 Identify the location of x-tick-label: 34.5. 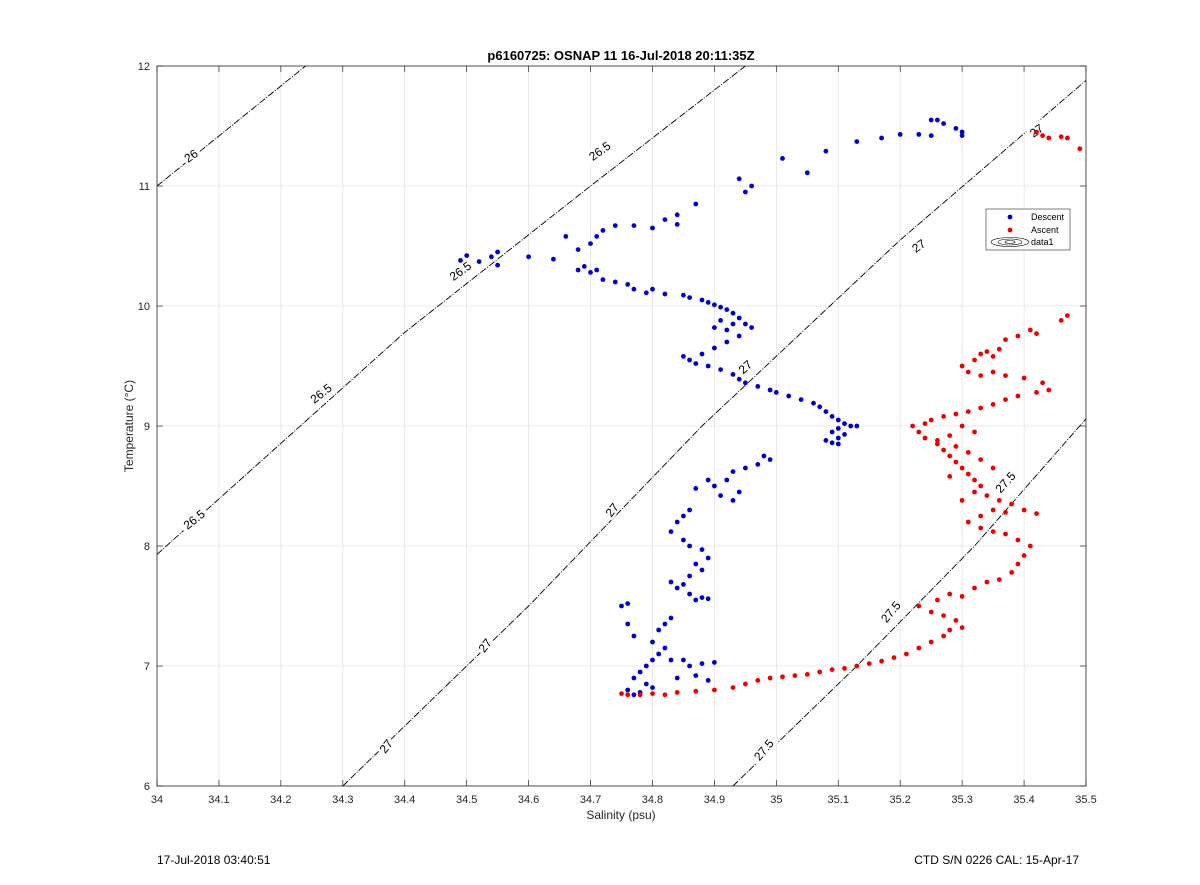
(466, 800).